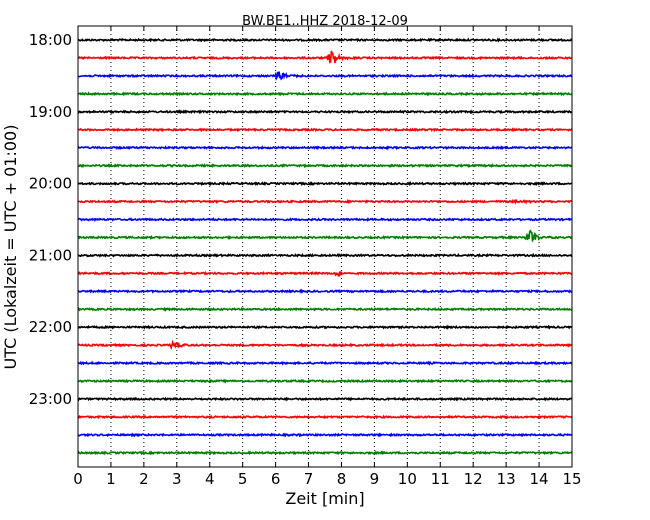 This screenshot has height=520, width=650. What do you see at coordinates (50, 255) in the screenshot?
I see `y-tick-label: 21:00` at bounding box center [50, 255].